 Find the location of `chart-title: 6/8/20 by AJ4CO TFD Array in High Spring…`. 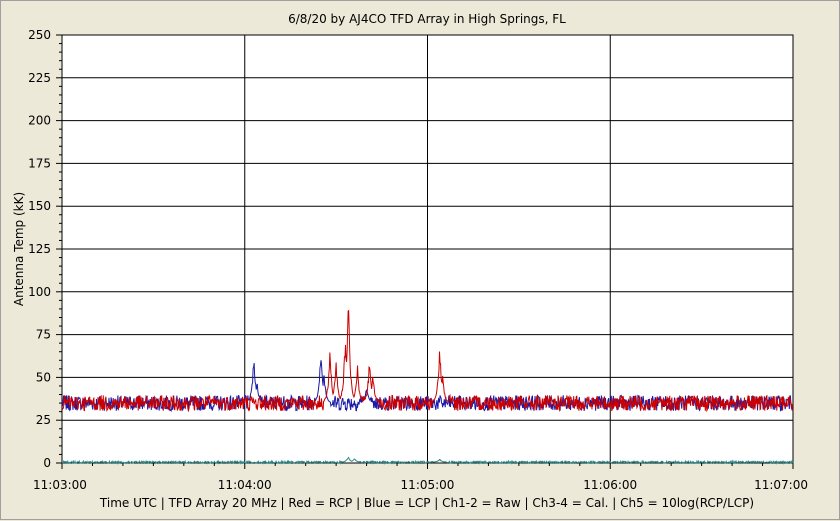

chart-title: 6/8/20 by AJ4CO TFD Array in High Spring… is located at coordinates (427, 19).